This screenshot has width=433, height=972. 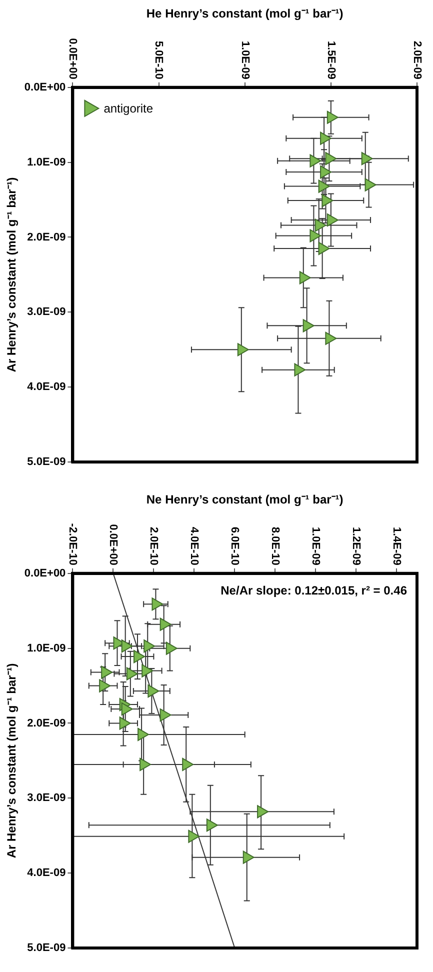 What do you see at coordinates (194, 546) in the screenshot?
I see `x-tick-label: 4.0E-10` at bounding box center [194, 546].